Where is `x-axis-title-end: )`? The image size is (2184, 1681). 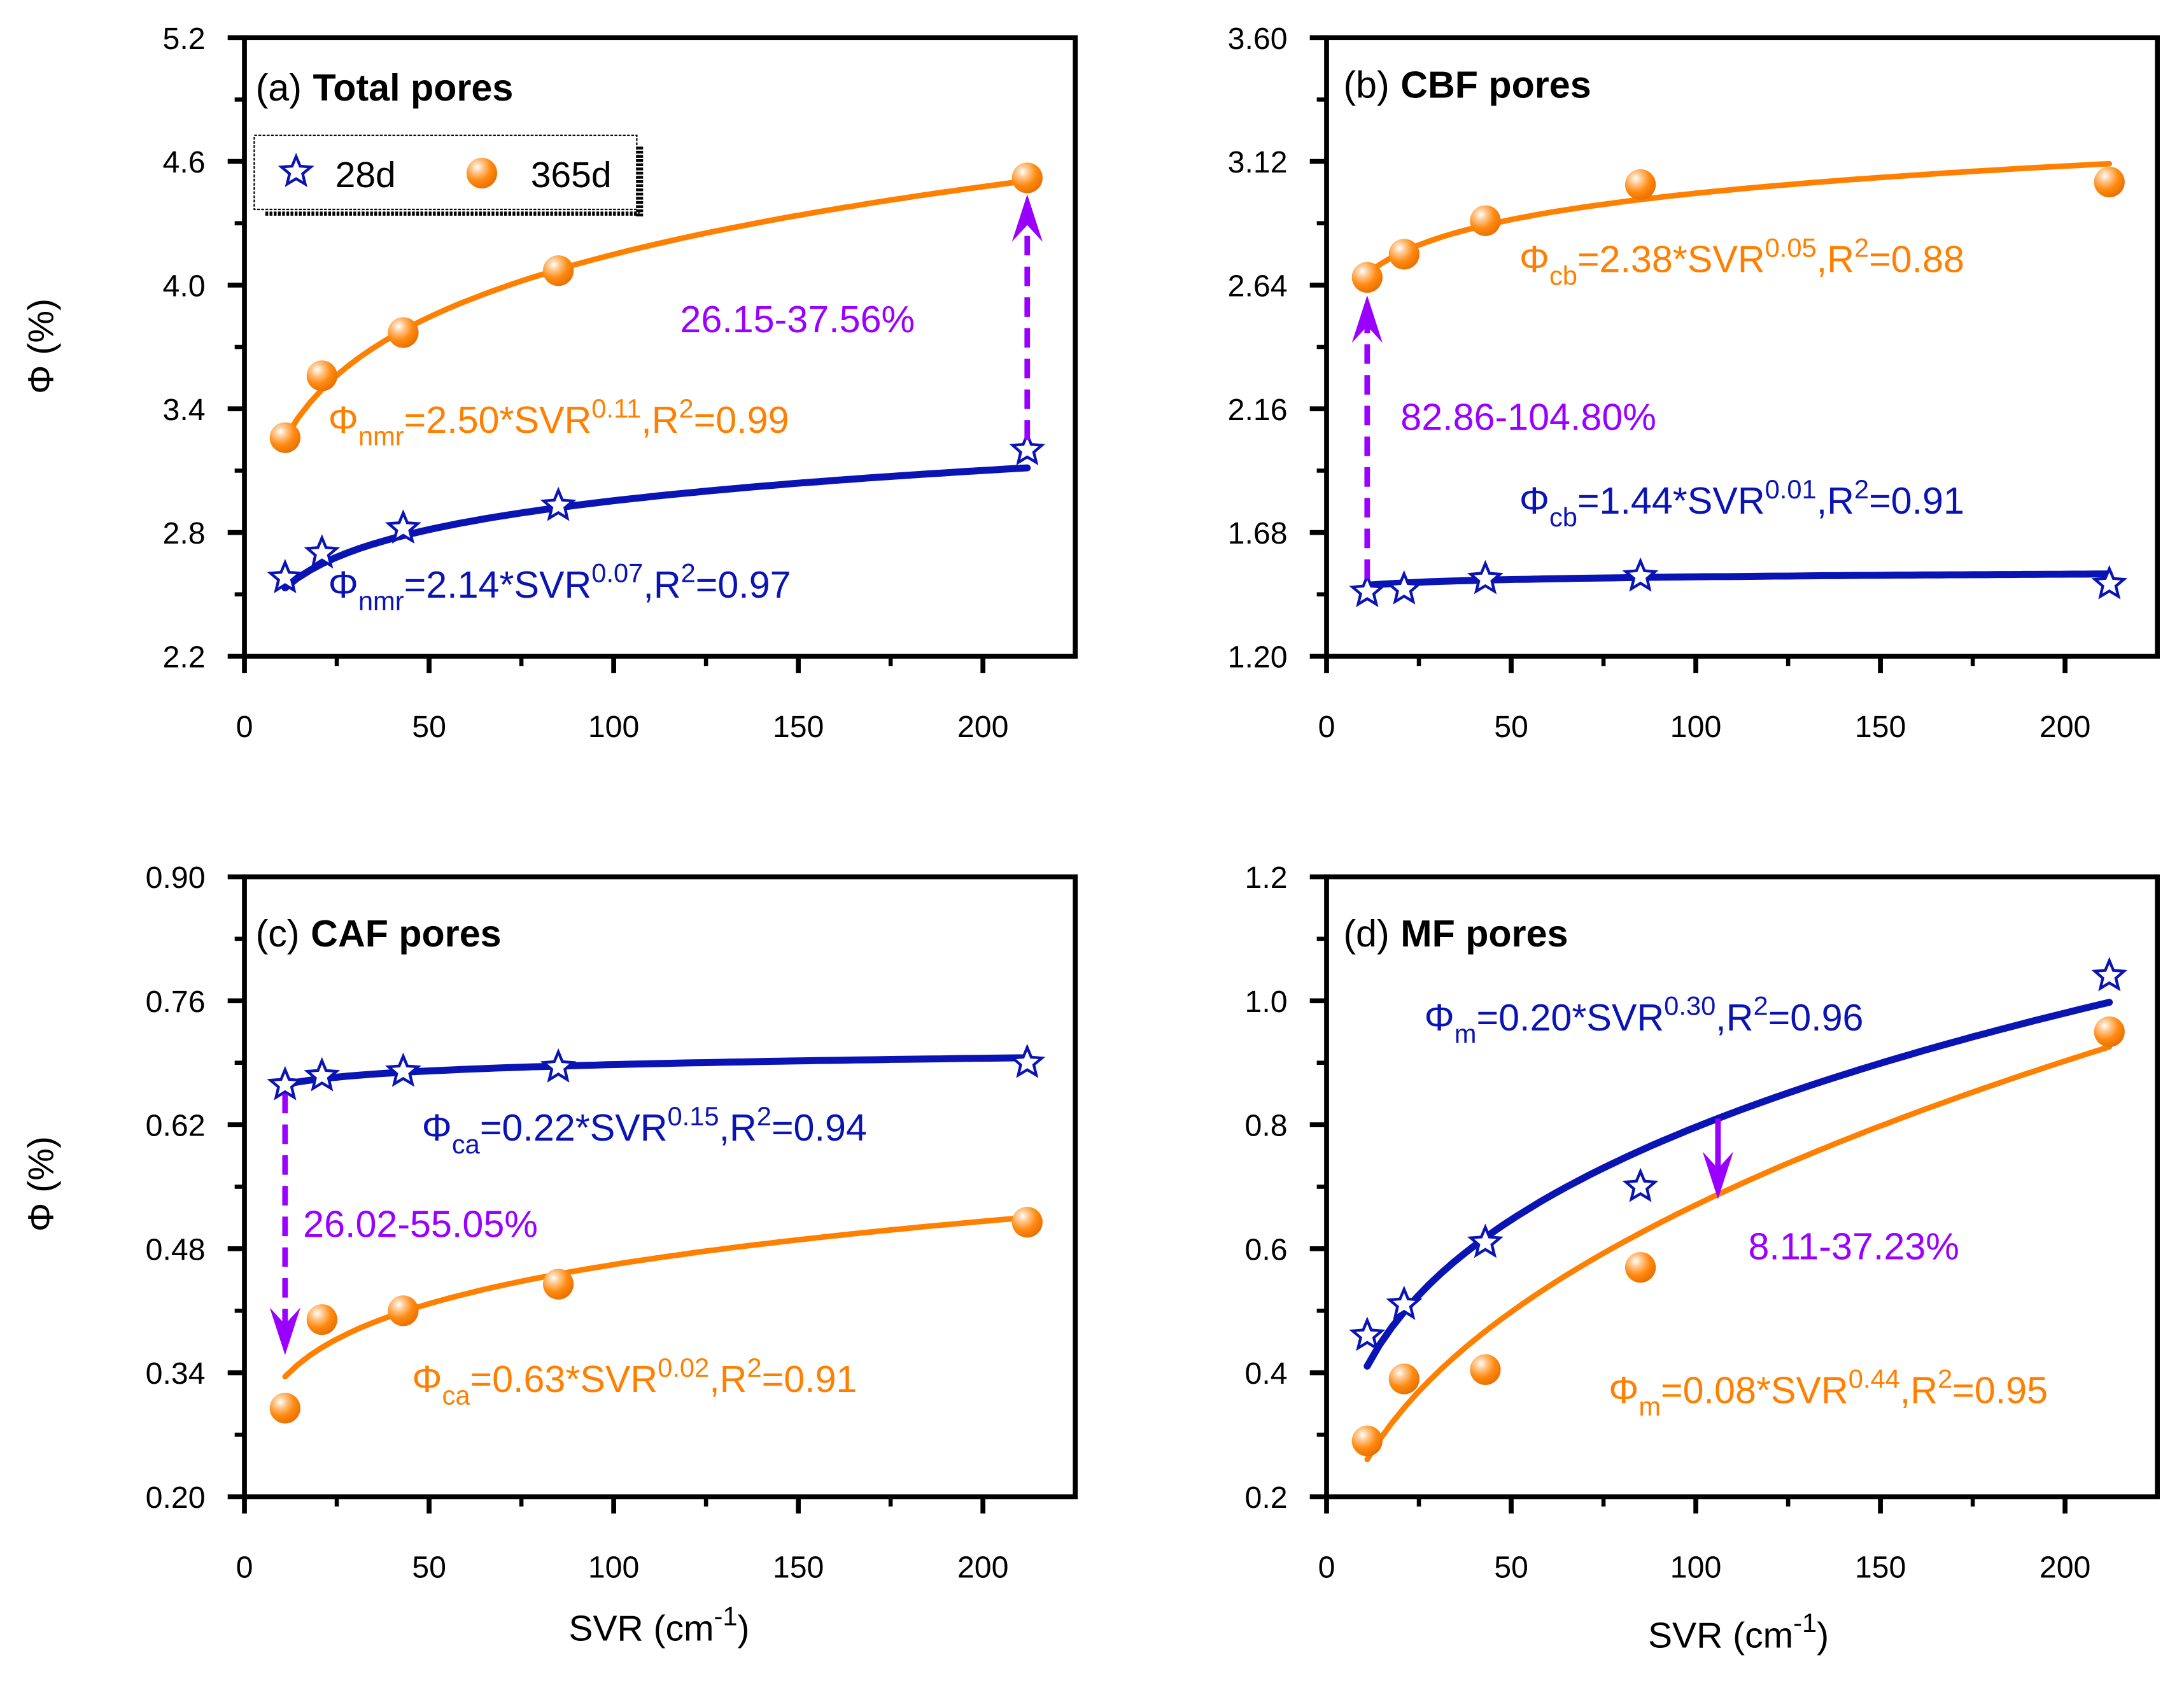 x-axis-title-end: ) is located at coordinates (744, 1628).